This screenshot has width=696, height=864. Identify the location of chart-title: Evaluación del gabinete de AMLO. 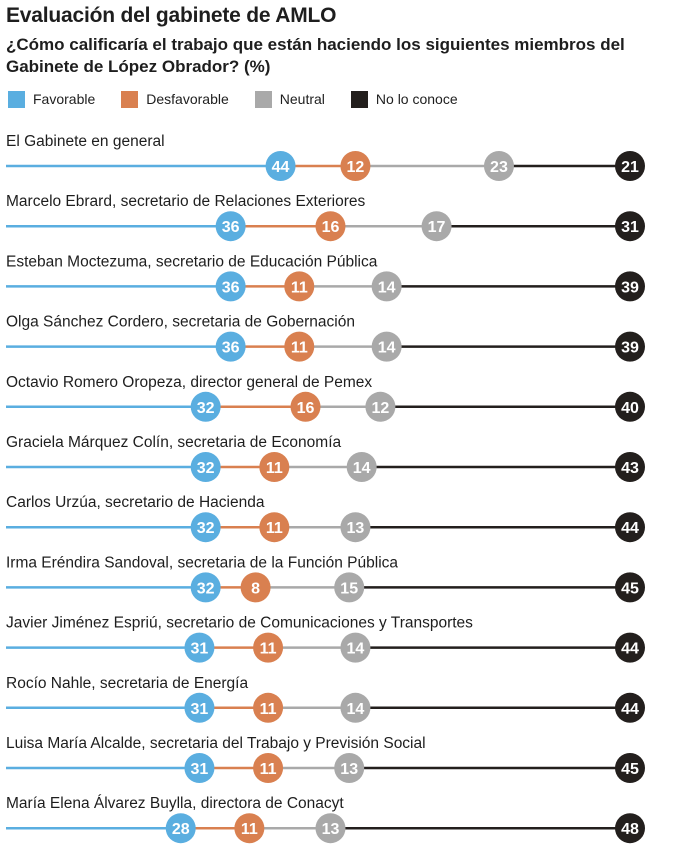
(171, 15).